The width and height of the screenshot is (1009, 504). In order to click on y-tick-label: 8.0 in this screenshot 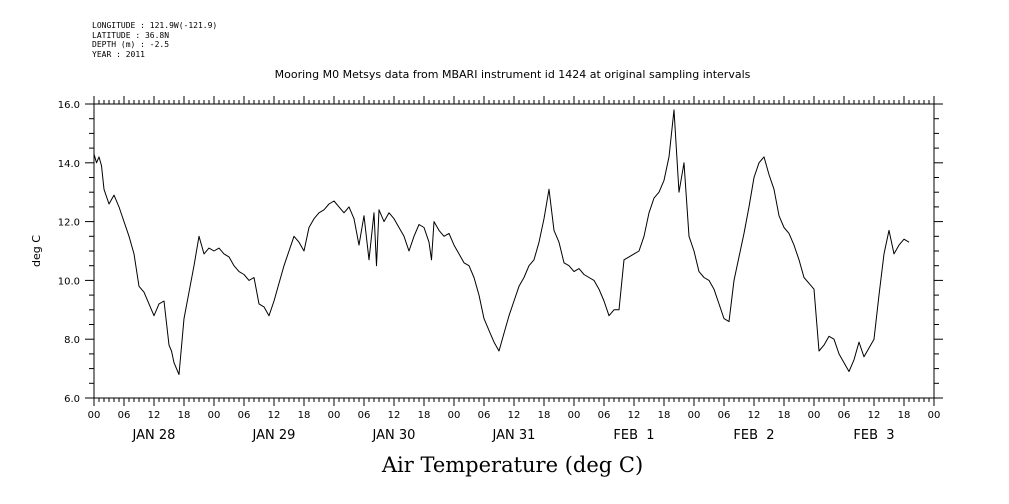, I will do `click(72, 340)`.